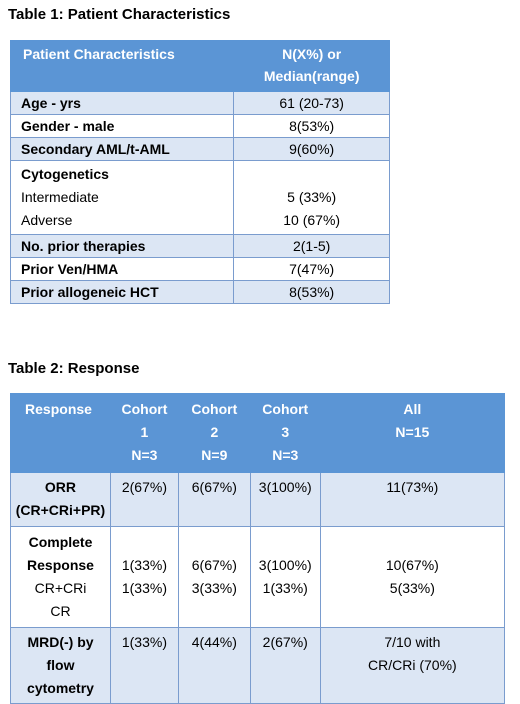  I want to click on cr-cohort2: 6(67%) 3(33%), so click(214, 577).